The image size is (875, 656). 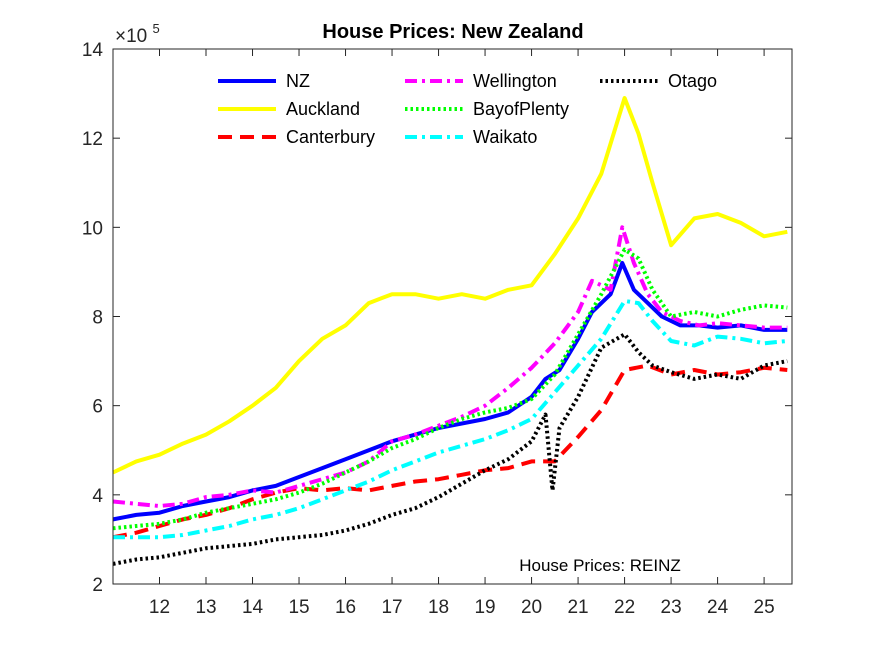 What do you see at coordinates (92, 139) in the screenshot?
I see `y-tick-label: 12` at bounding box center [92, 139].